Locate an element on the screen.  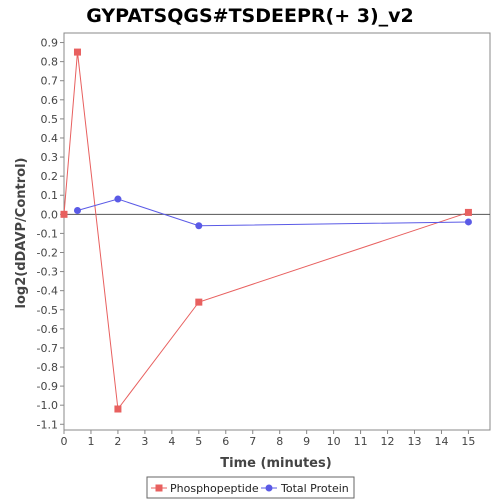
x-tick-label: 7 is located at coordinates (252, 441).